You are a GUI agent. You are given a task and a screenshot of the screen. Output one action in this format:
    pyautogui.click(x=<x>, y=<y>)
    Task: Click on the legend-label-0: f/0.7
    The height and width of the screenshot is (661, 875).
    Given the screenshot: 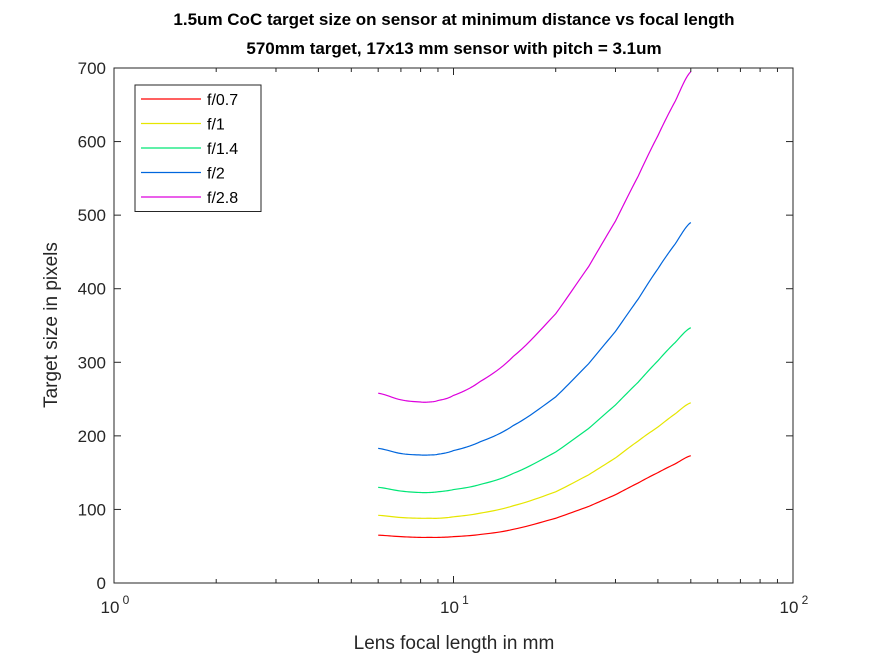 What is the action you would take?
    pyautogui.click(x=222, y=100)
    